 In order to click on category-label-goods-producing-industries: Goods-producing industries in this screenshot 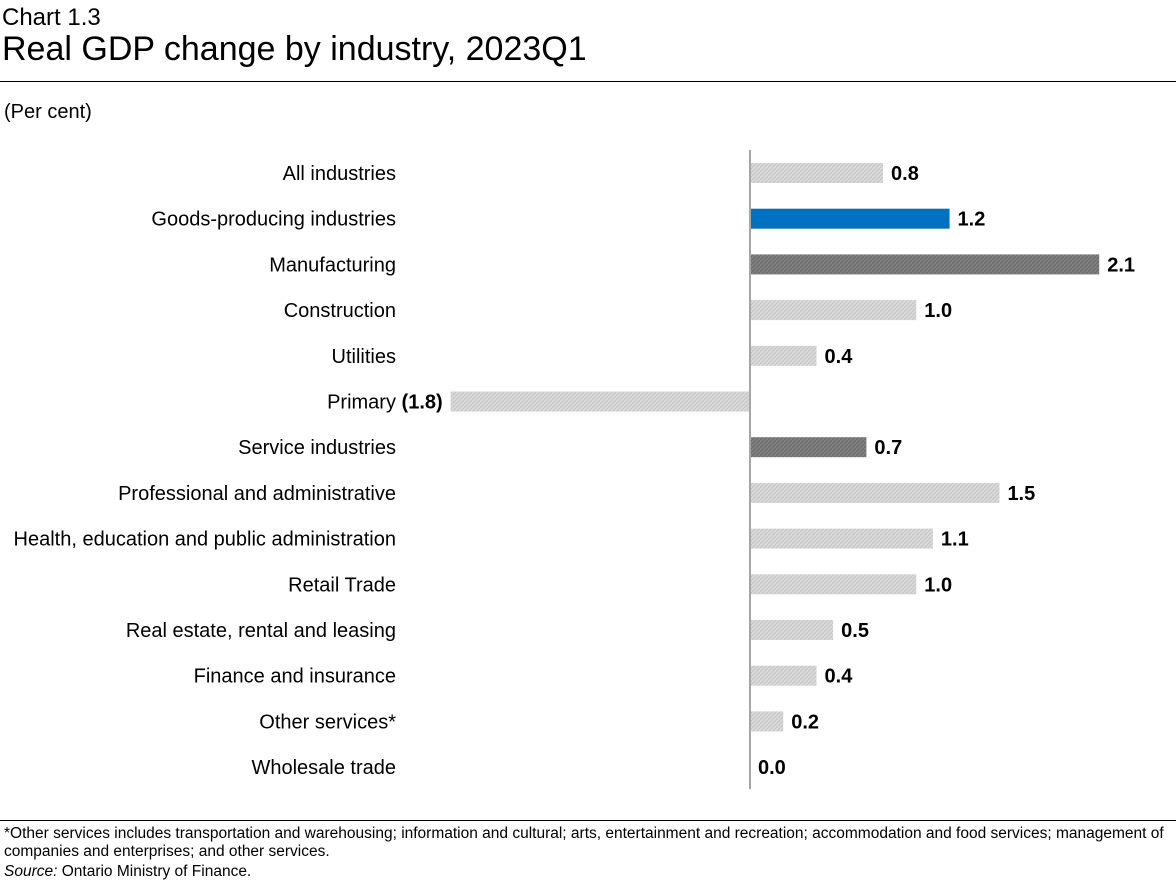, I will do `click(273, 220)`.